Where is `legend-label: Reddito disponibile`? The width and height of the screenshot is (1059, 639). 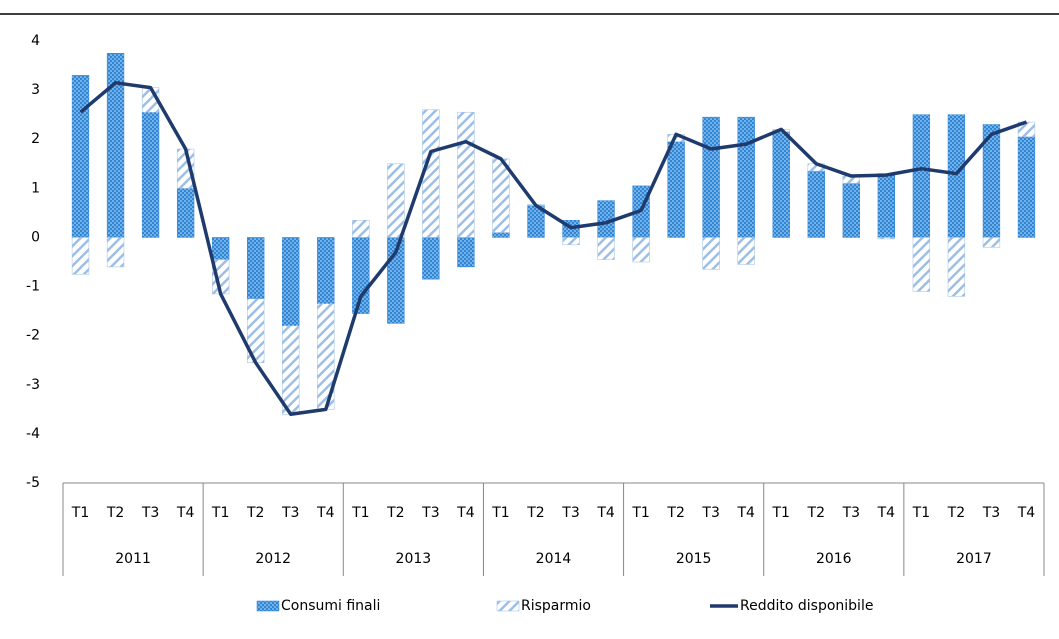 legend-label: Reddito disponibile is located at coordinates (806, 606).